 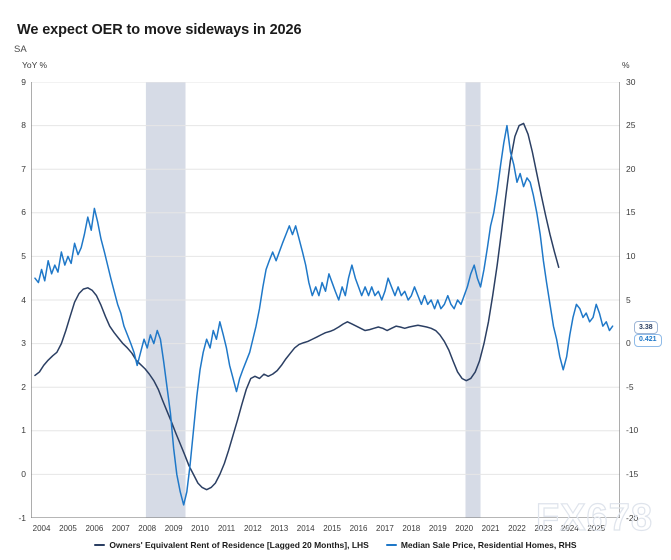 I want to click on y-tick-label-left: 7, so click(x=23, y=168).